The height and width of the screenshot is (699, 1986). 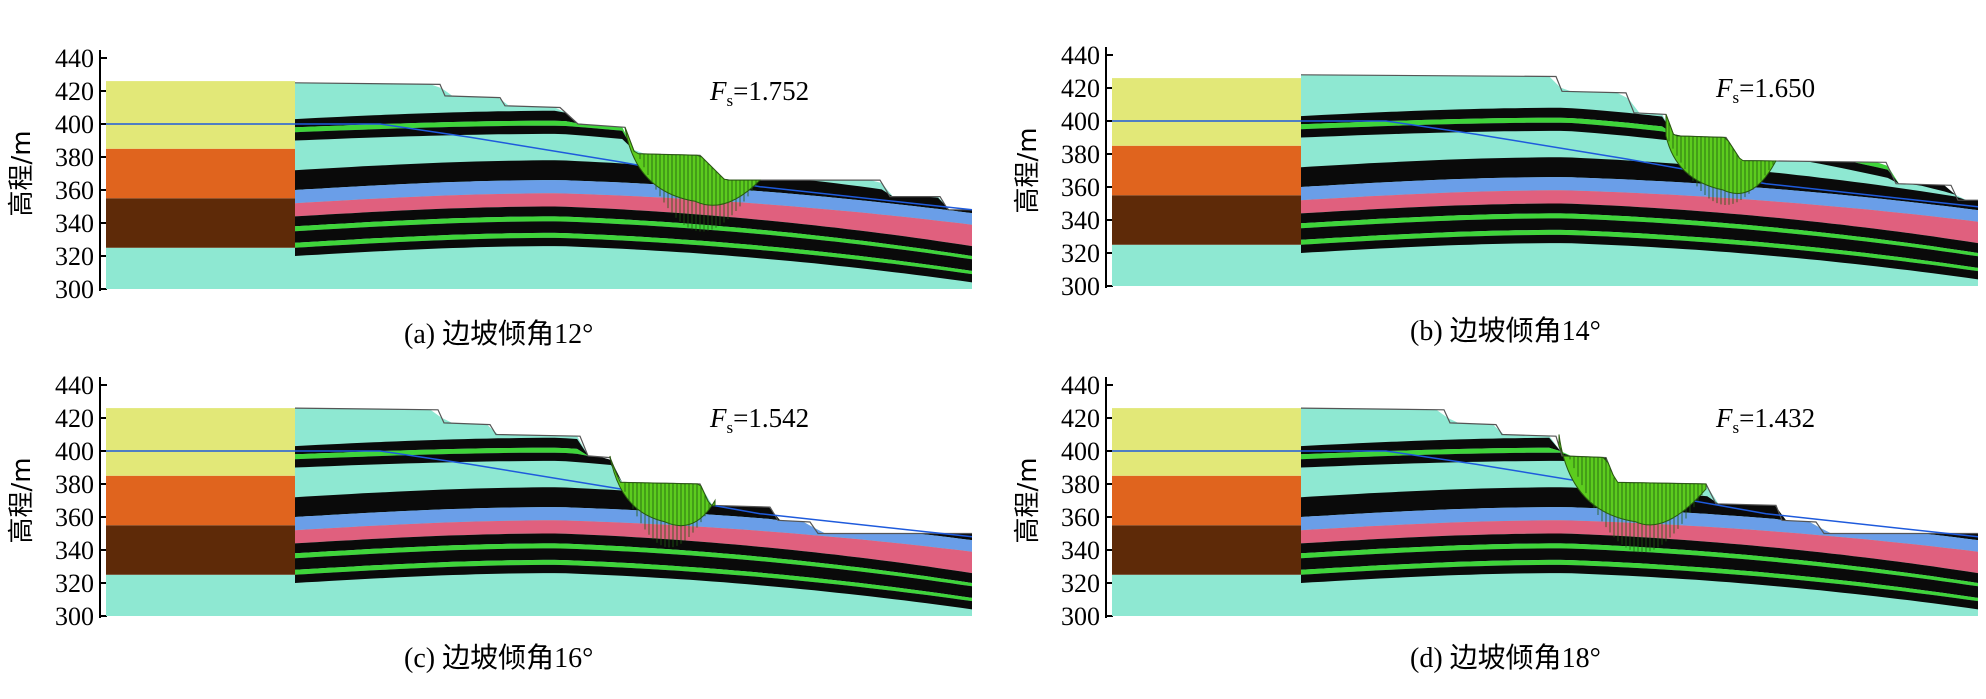 I want to click on fs-value: =1.542, so click(x=771, y=418).